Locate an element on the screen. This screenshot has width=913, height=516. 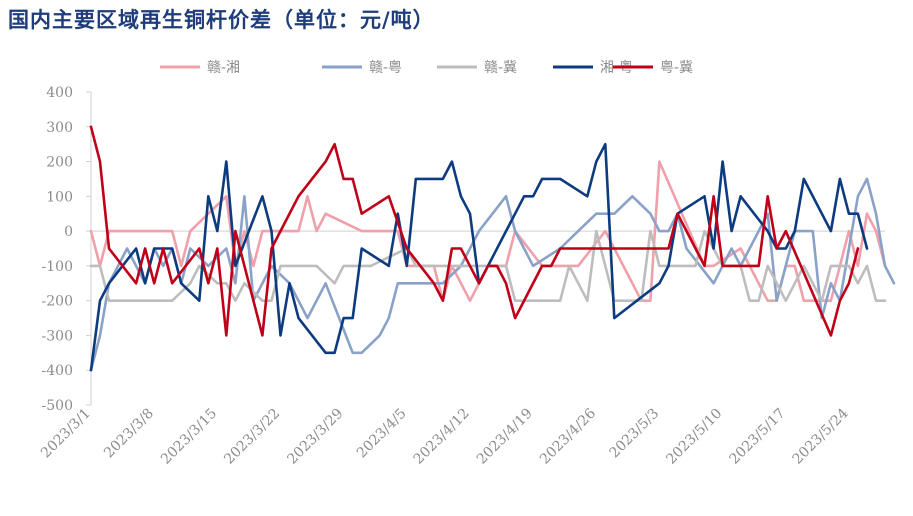
legend-label: 赣-粤 is located at coordinates (385, 68).